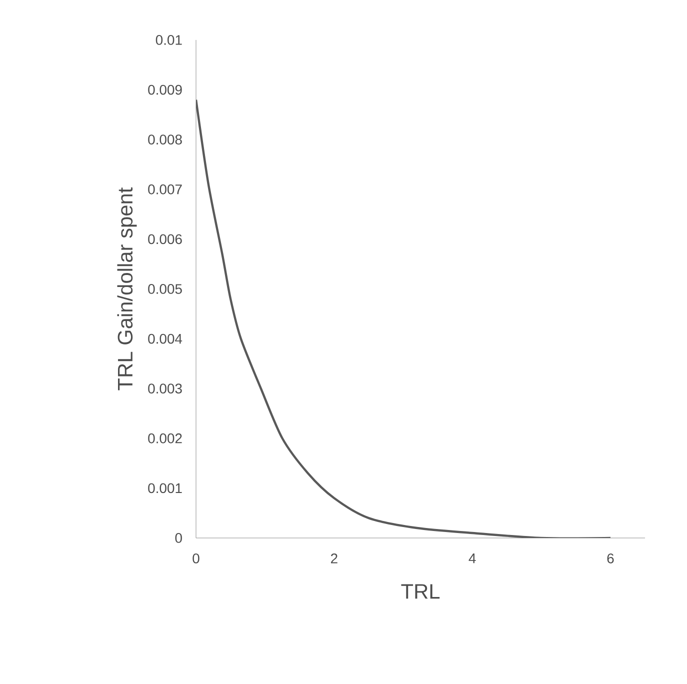  What do you see at coordinates (165, 389) in the screenshot?
I see `y-tick-label: 0.003` at bounding box center [165, 389].